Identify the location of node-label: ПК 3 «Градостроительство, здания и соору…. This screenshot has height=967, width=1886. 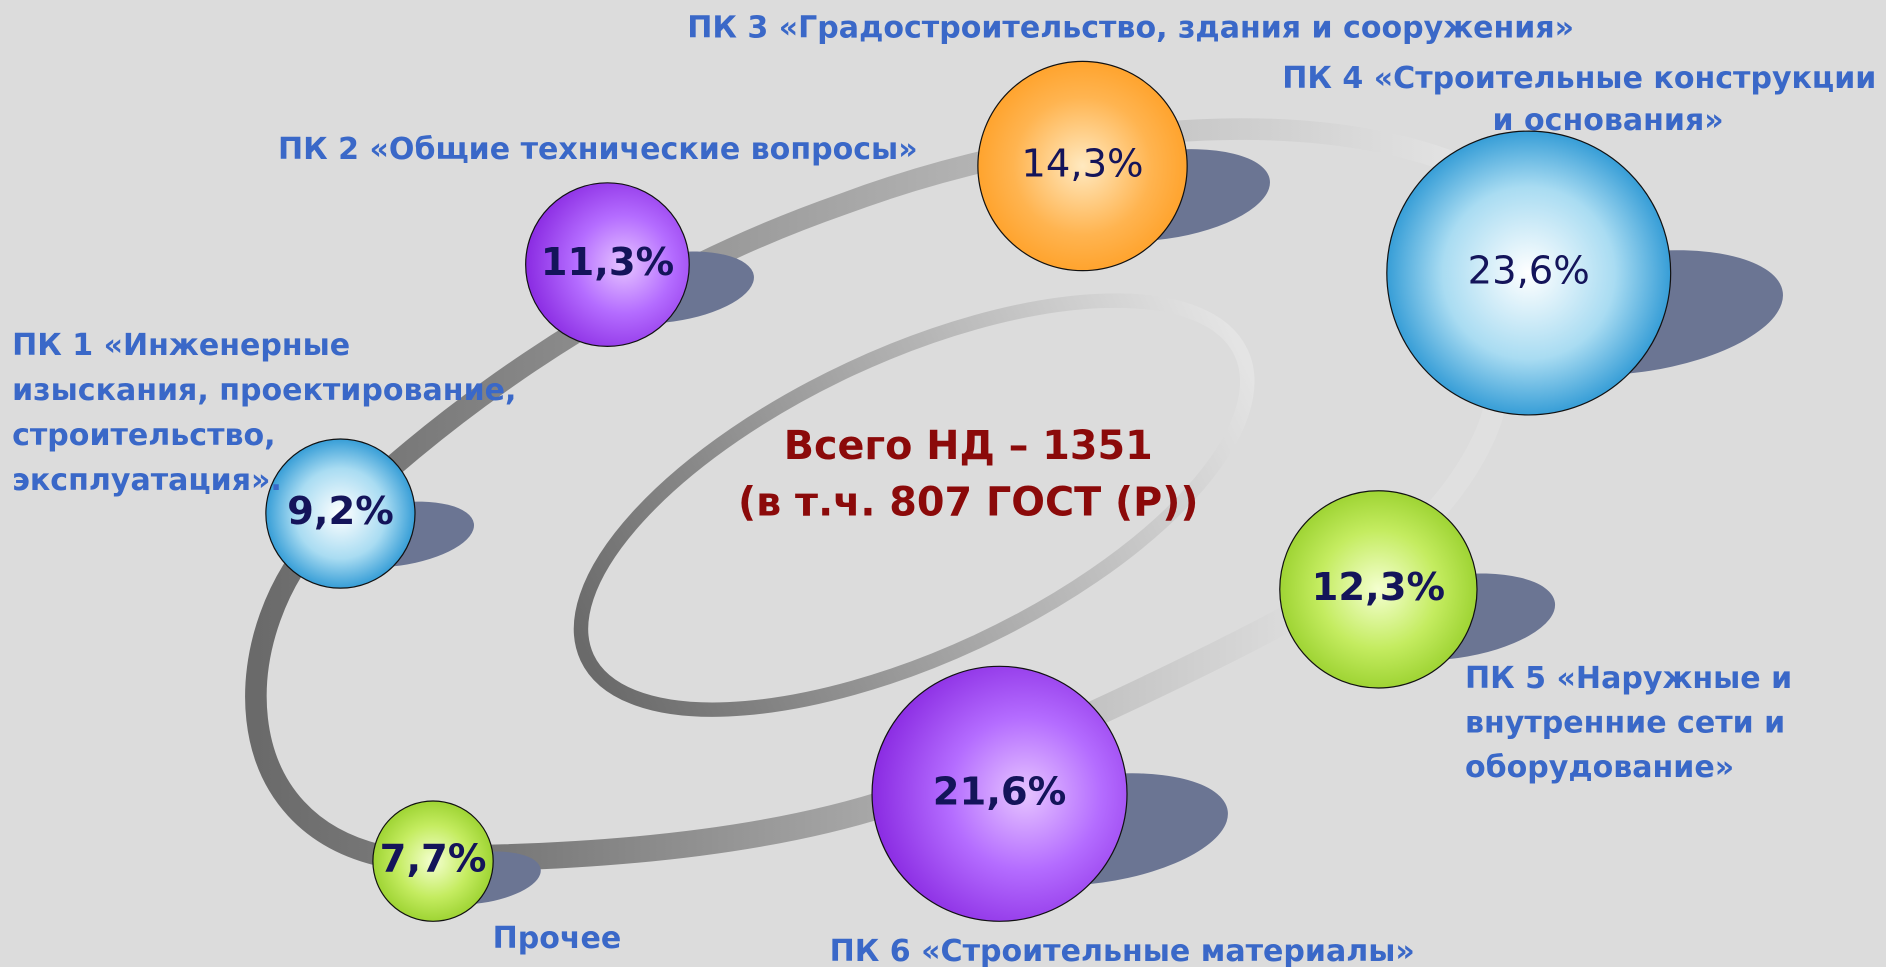
(1130, 27).